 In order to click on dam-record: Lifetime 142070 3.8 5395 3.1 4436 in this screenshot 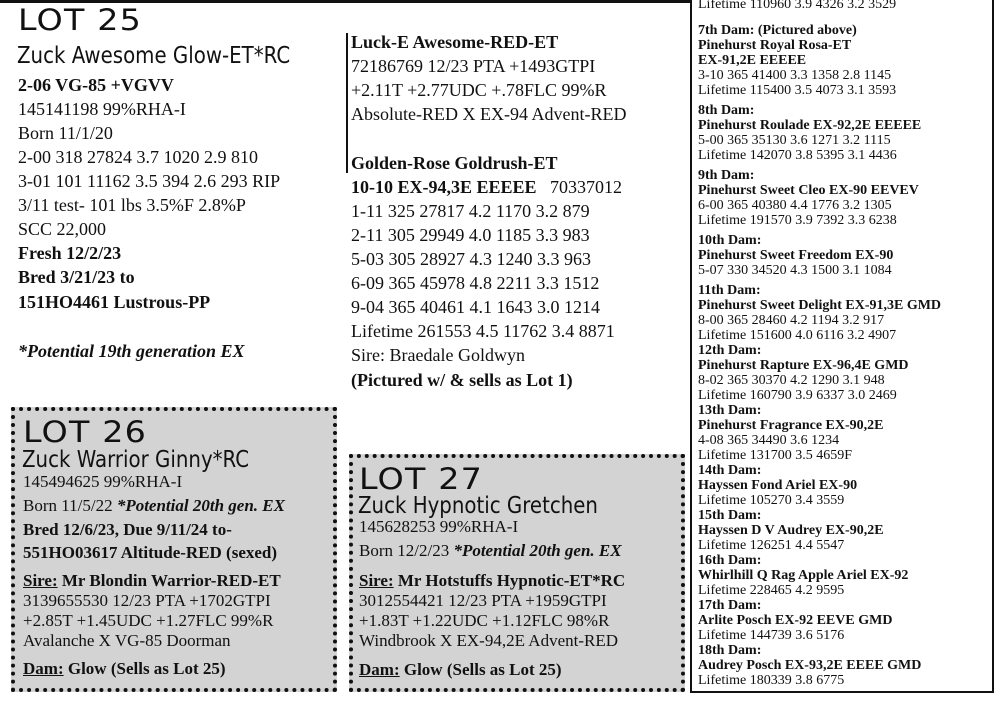, I will do `click(797, 155)`.